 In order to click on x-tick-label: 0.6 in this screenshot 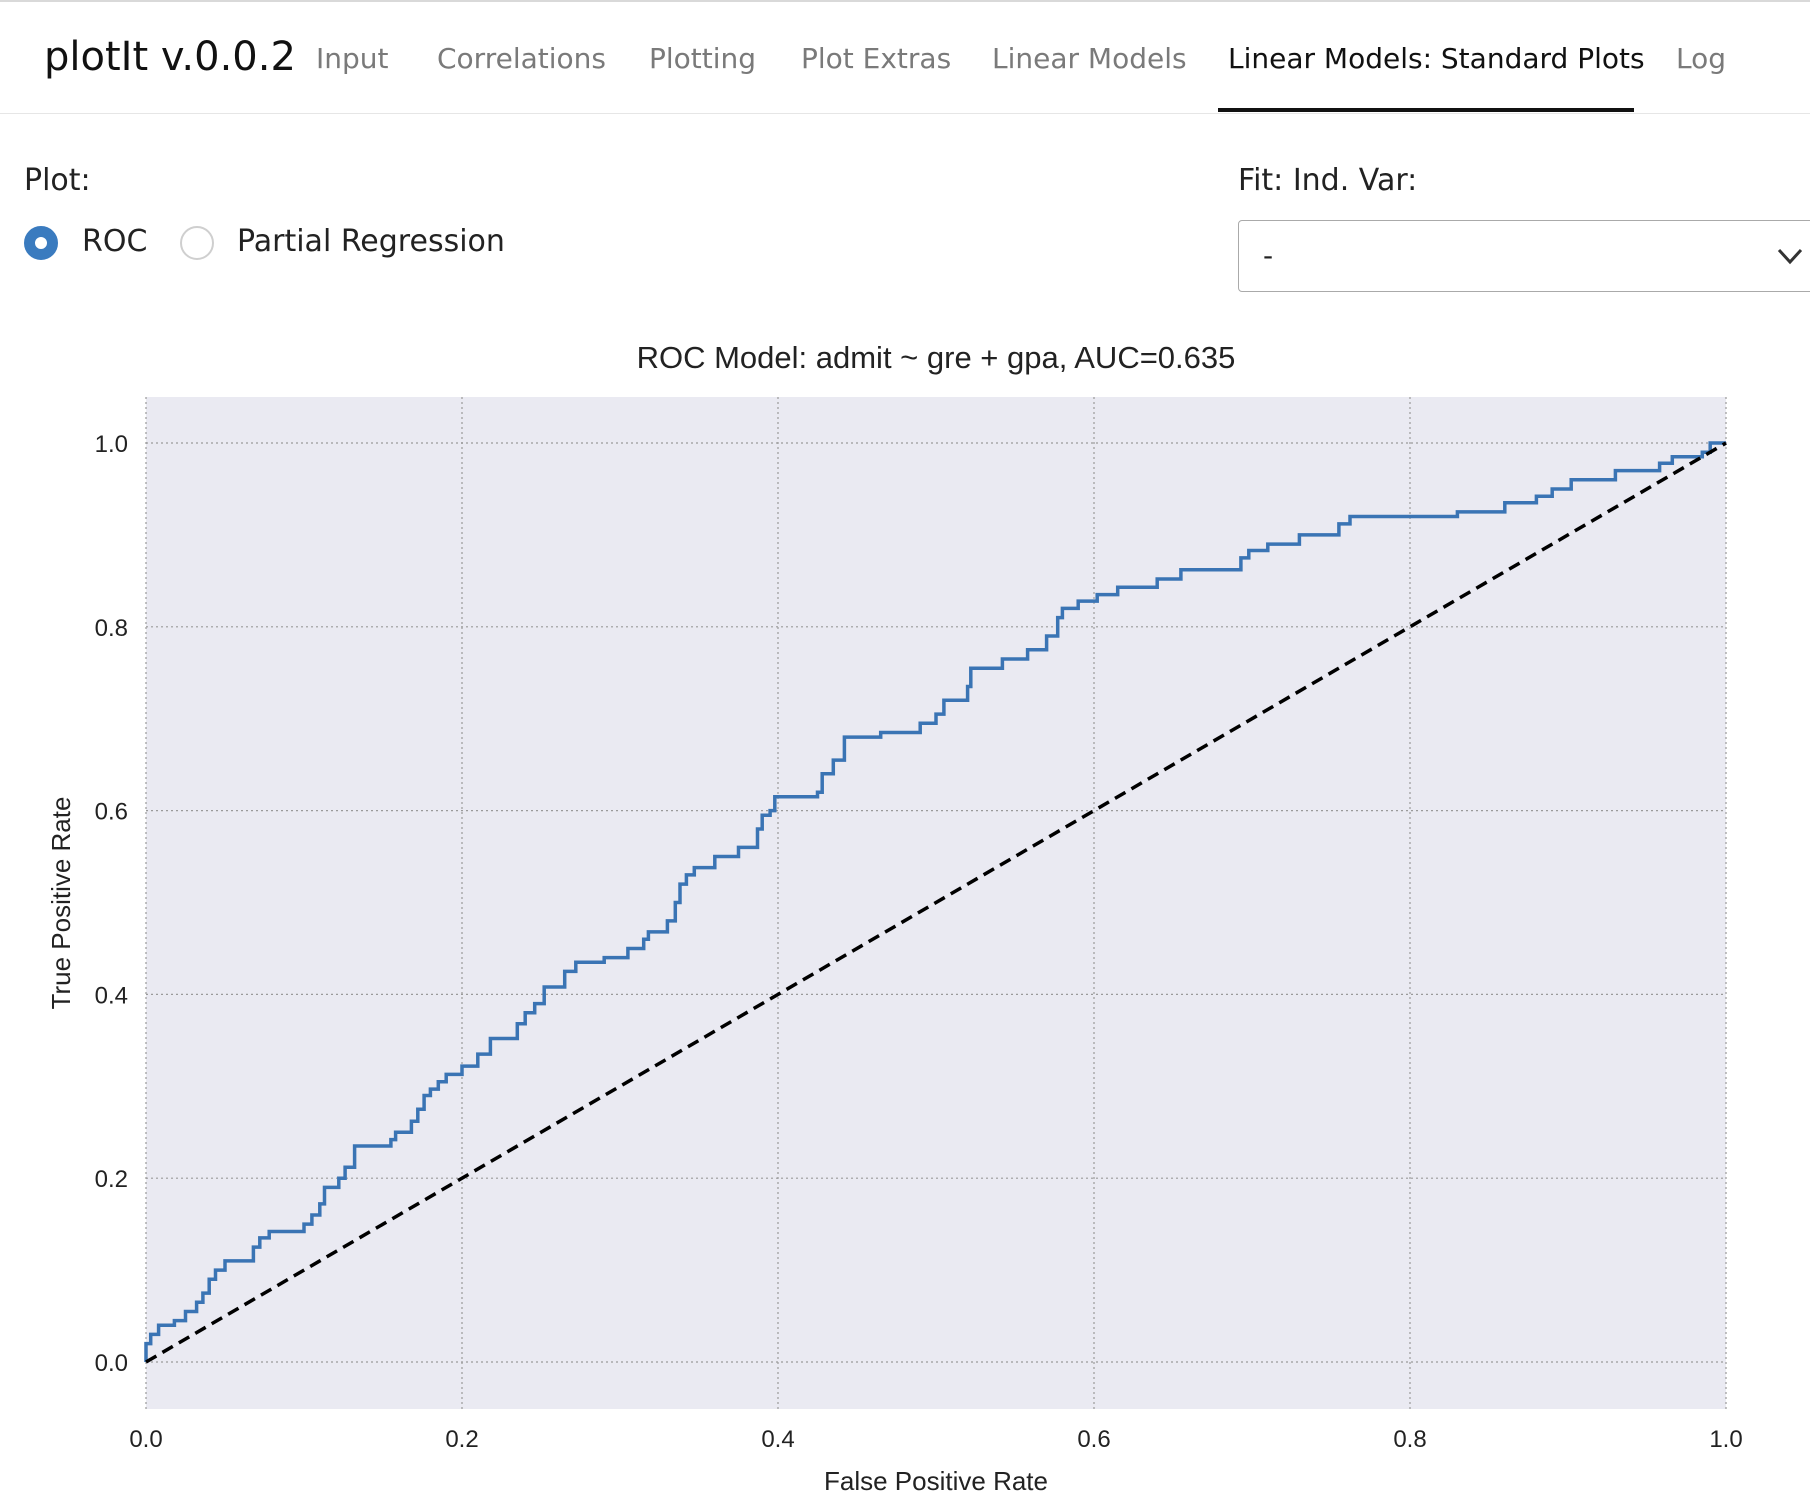, I will do `click(1093, 1439)`.